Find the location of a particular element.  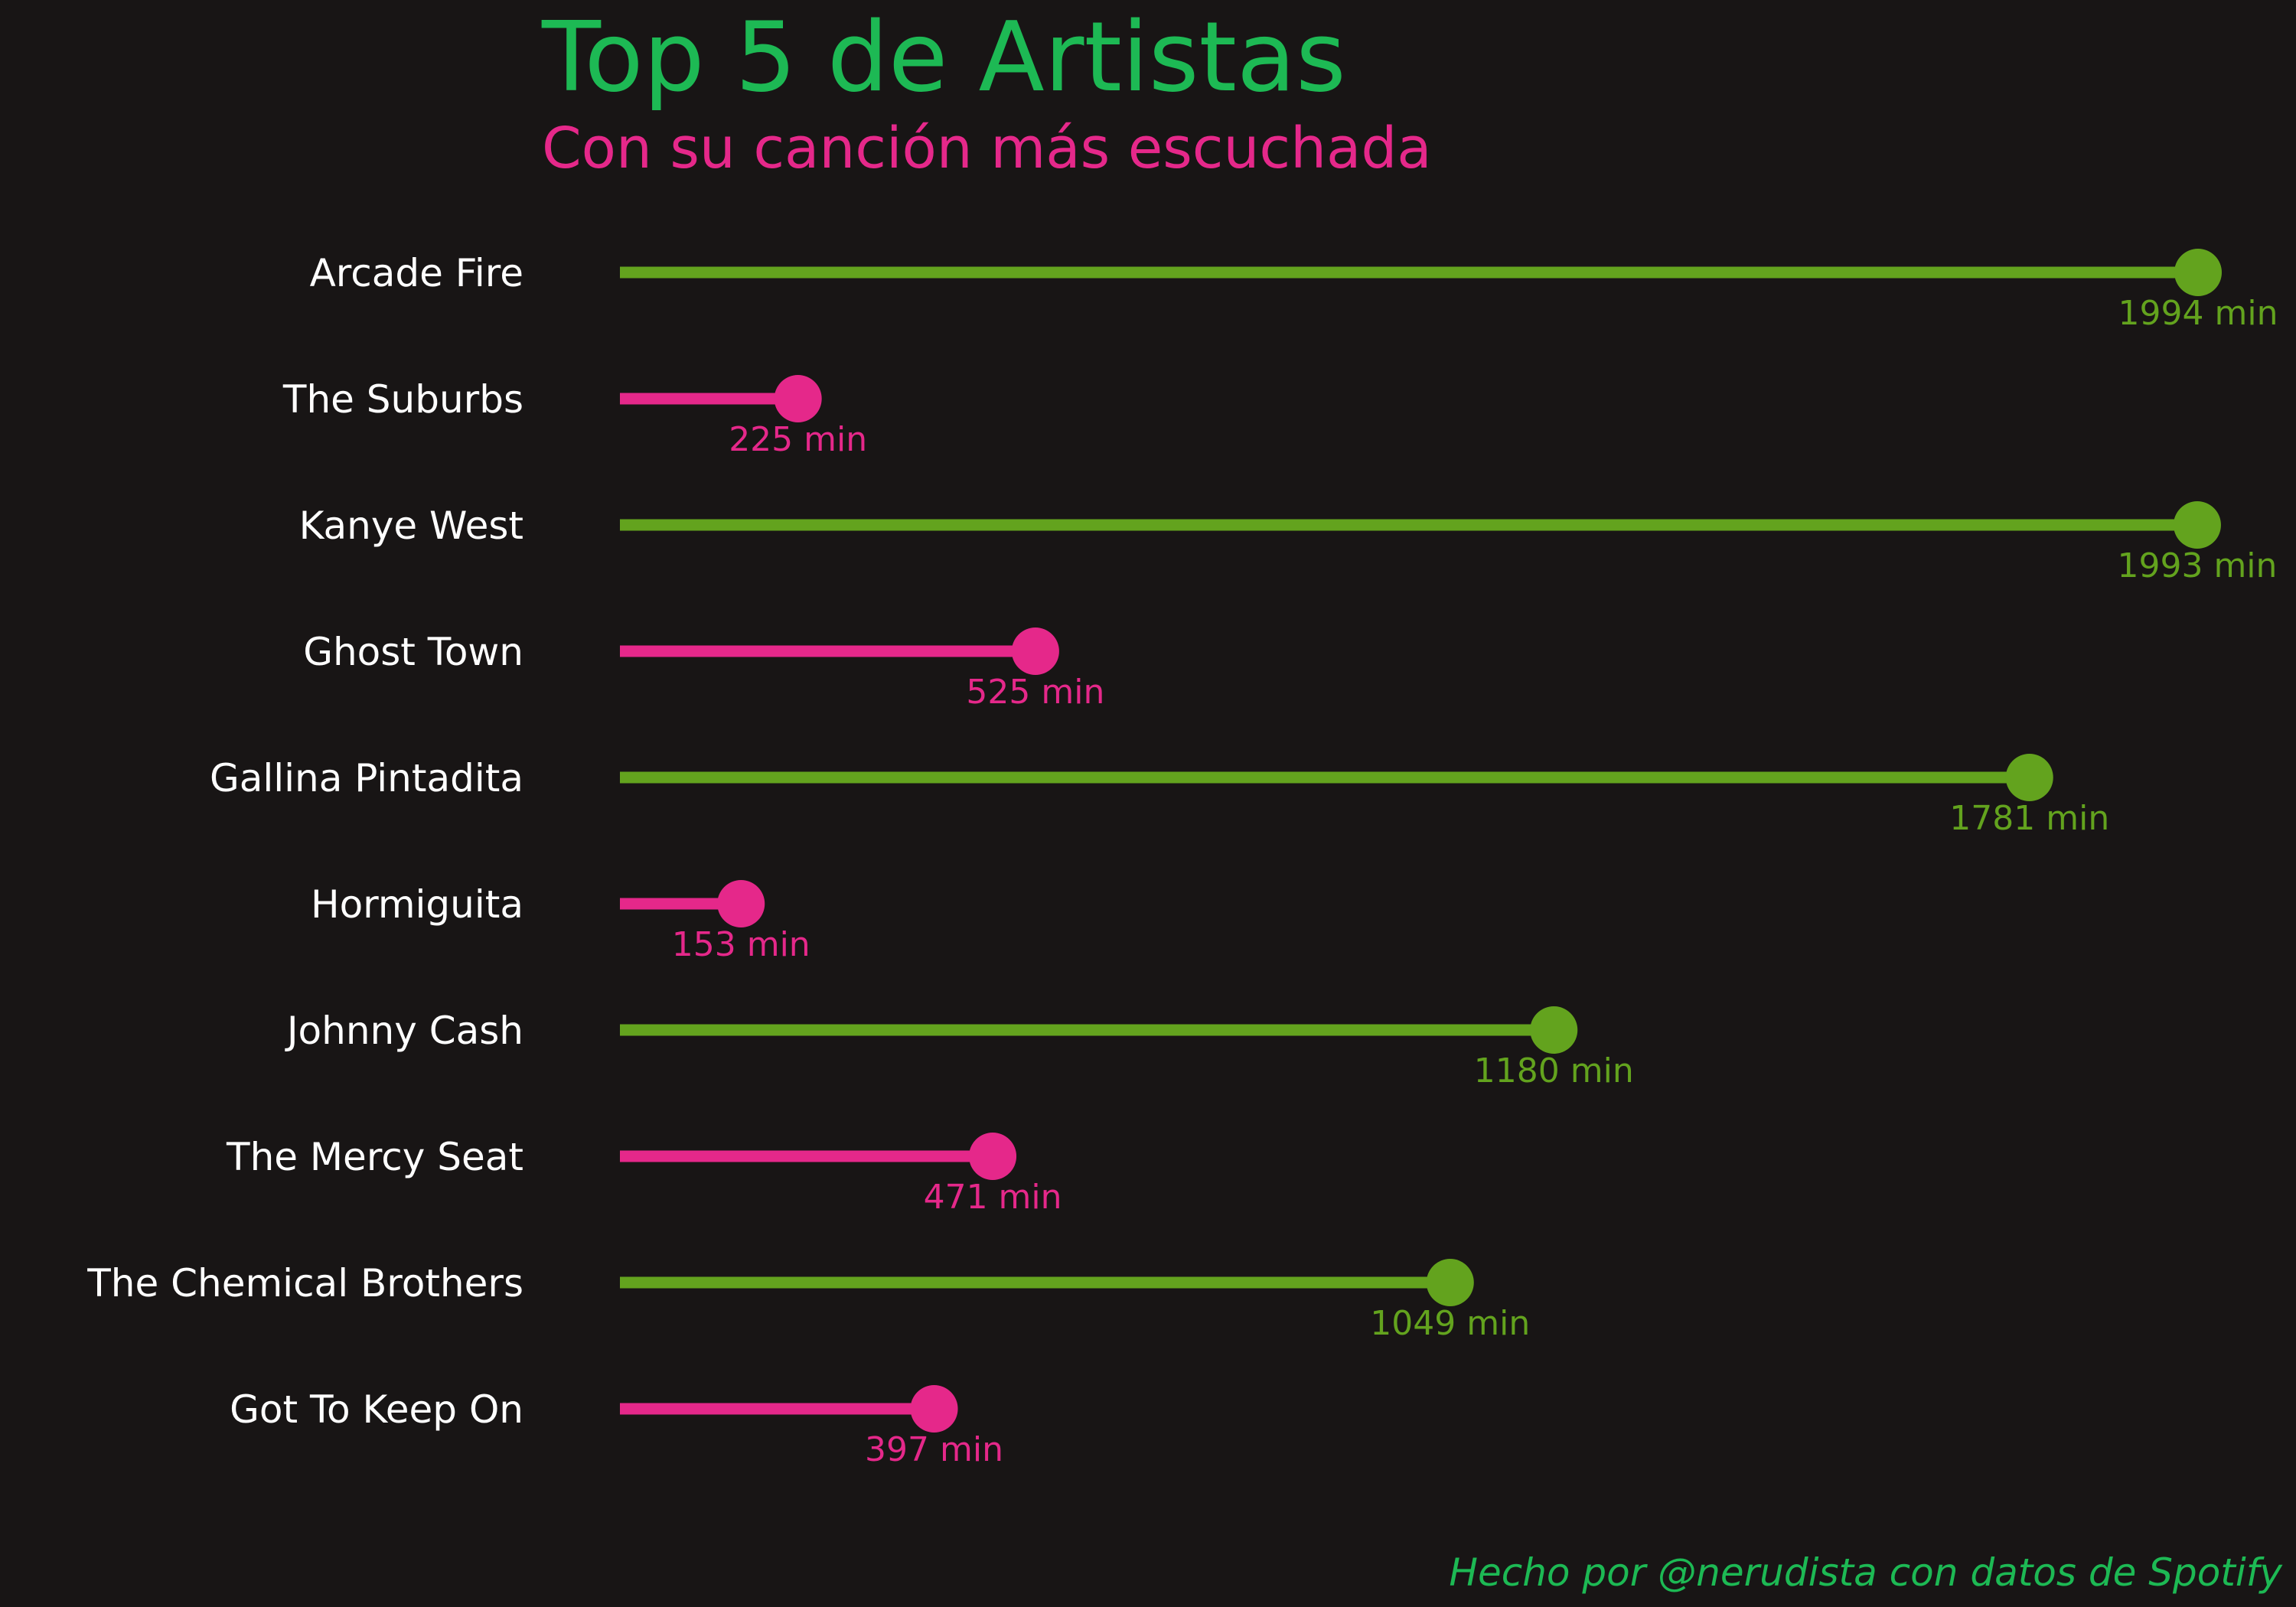

value-label: 1180 min is located at coordinates (1554, 1070).